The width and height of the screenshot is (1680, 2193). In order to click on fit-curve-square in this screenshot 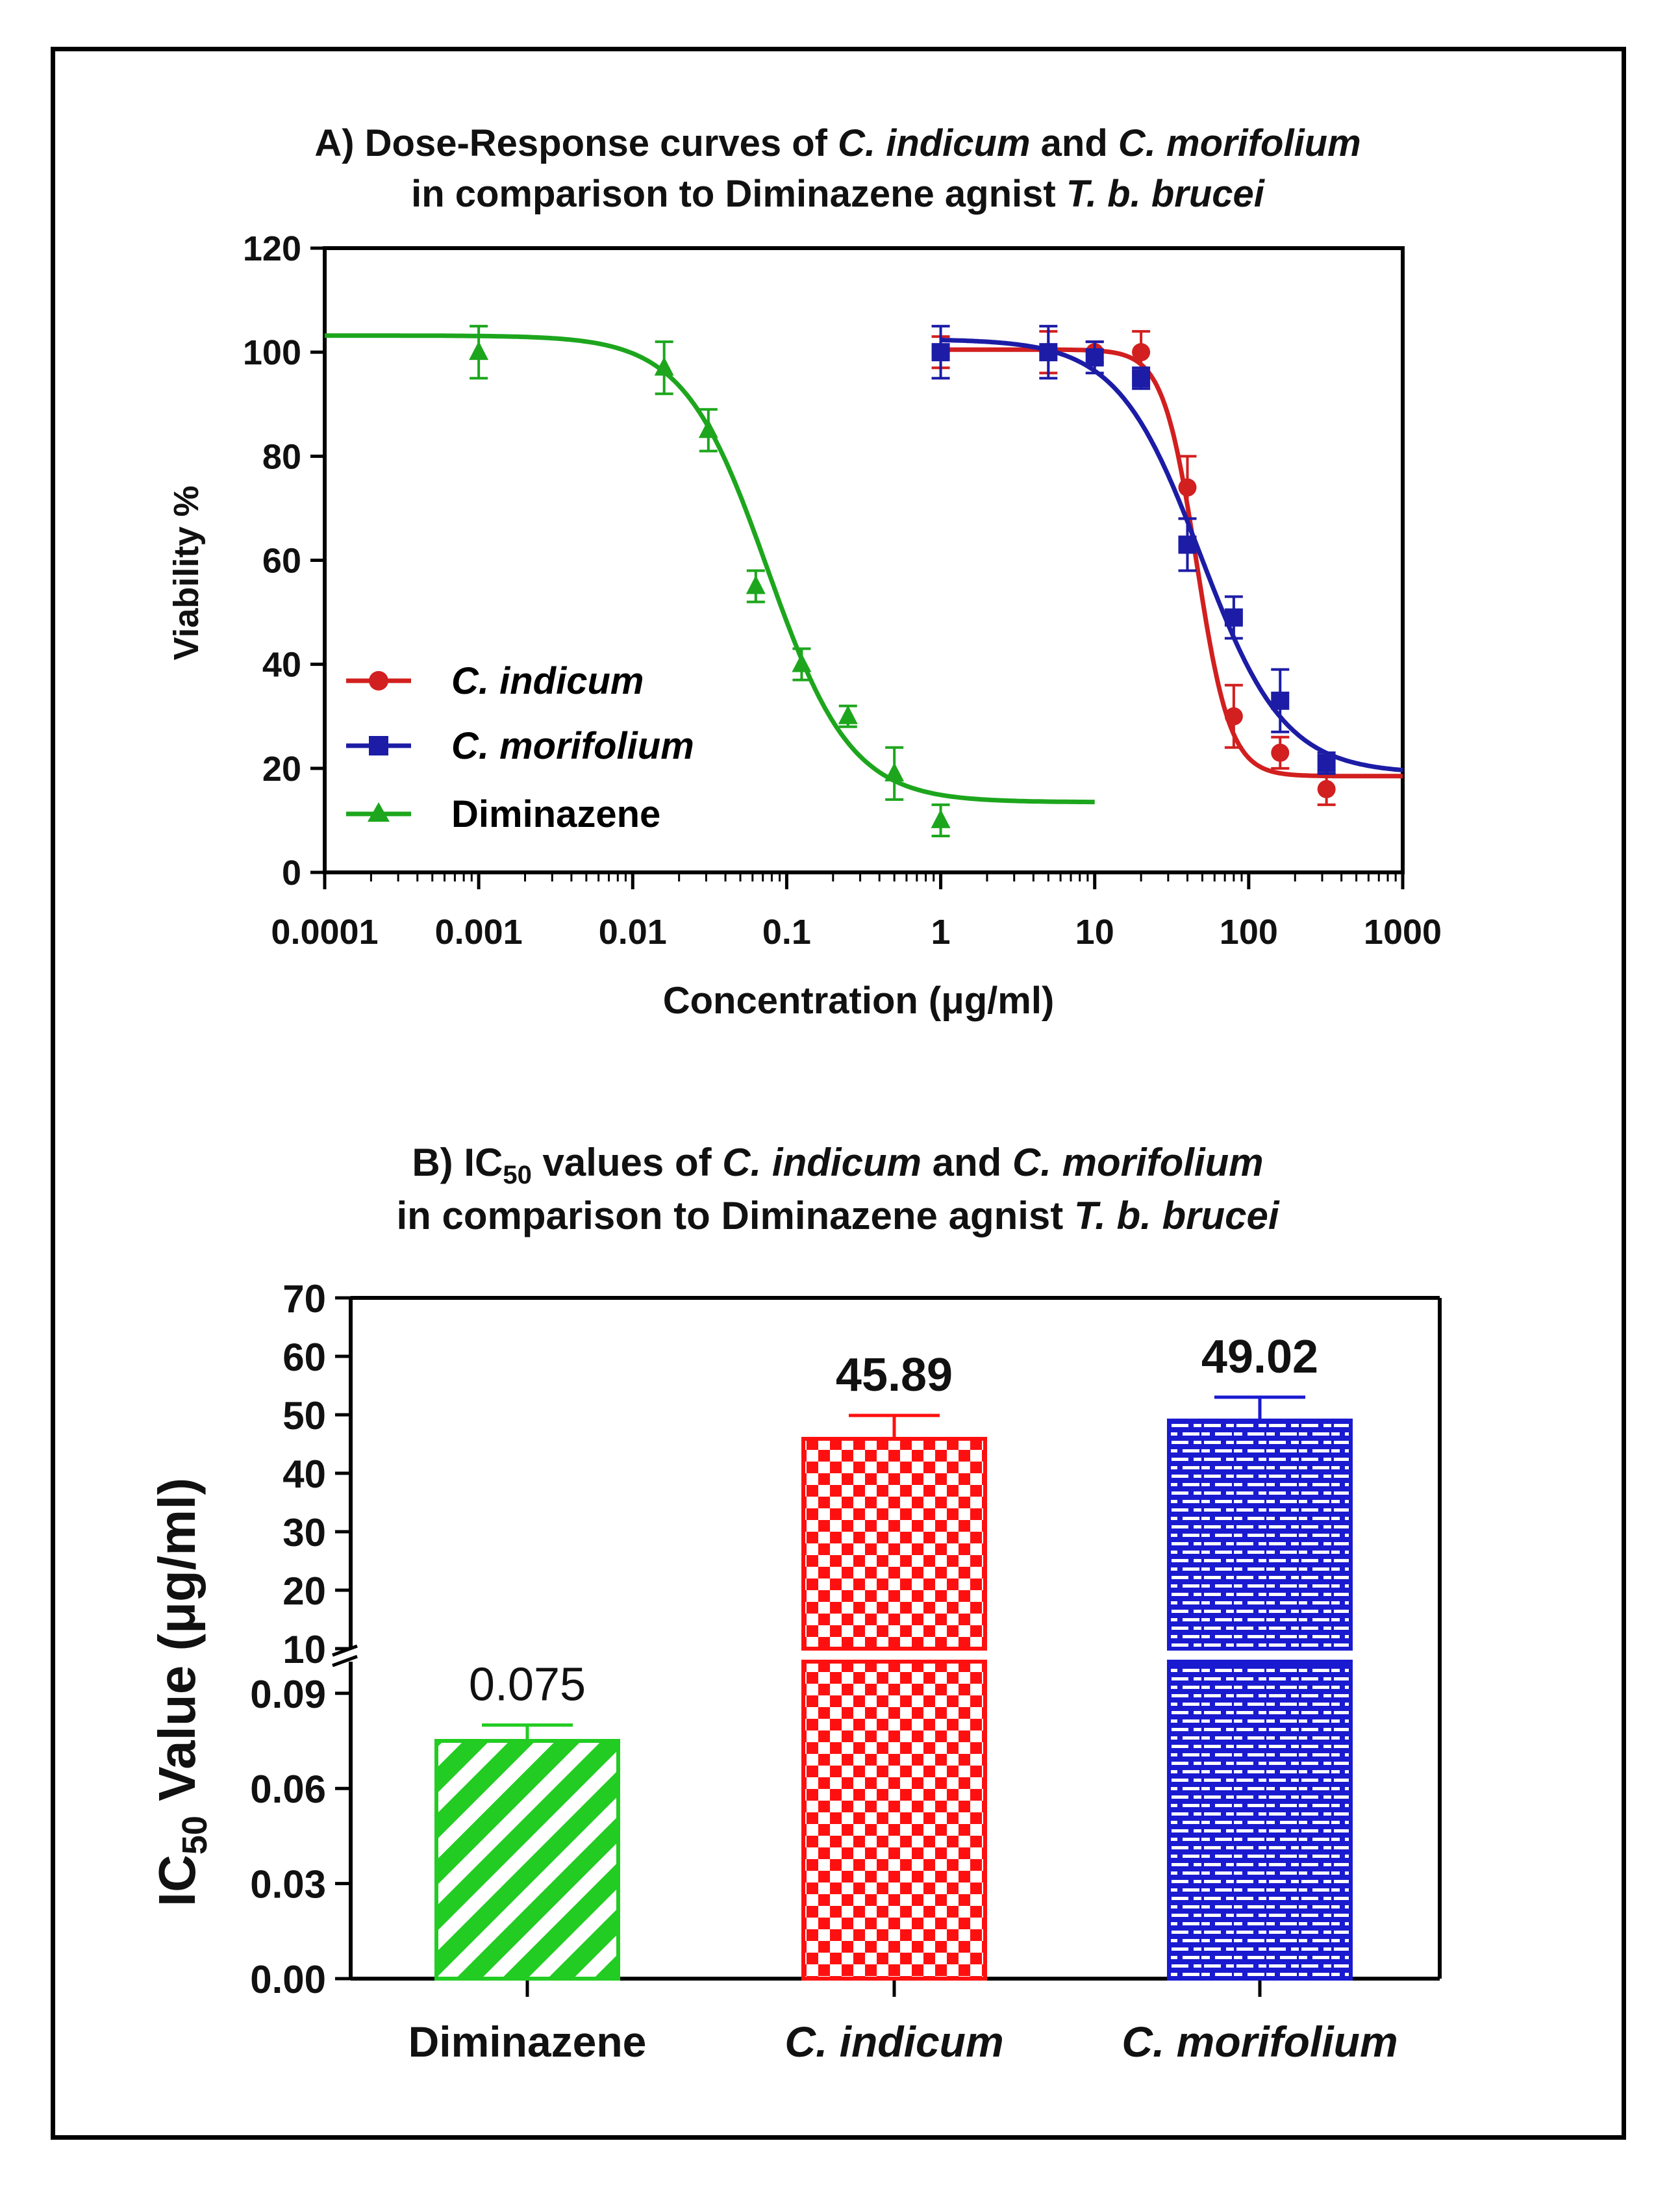, I will do `click(1172, 555)`.